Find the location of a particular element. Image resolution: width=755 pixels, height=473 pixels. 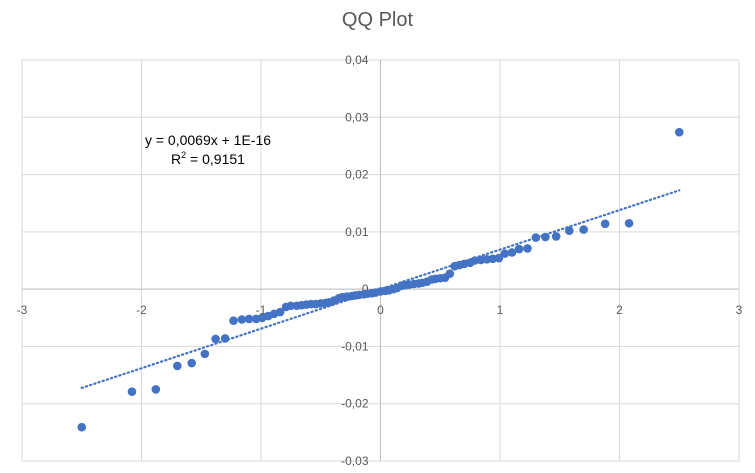

y-tick-label: 0,04 is located at coordinates (357, 60).